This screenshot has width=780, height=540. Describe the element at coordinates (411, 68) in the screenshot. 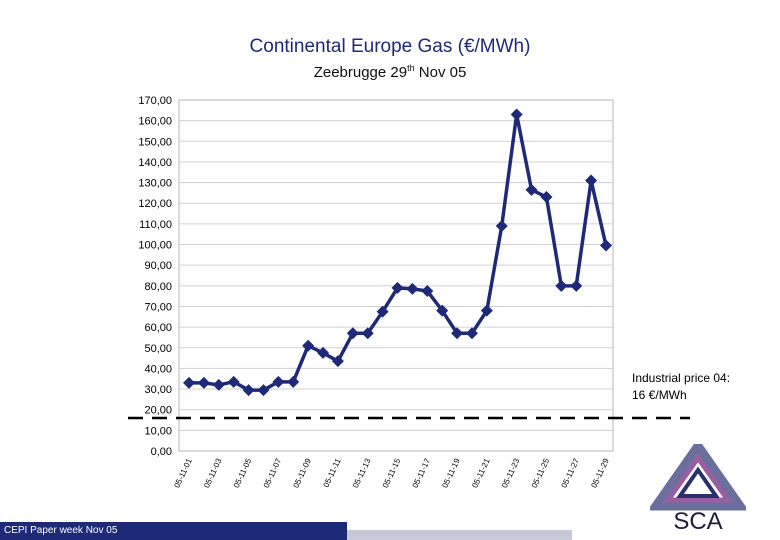

I see `subtitle-sup: th` at that location.